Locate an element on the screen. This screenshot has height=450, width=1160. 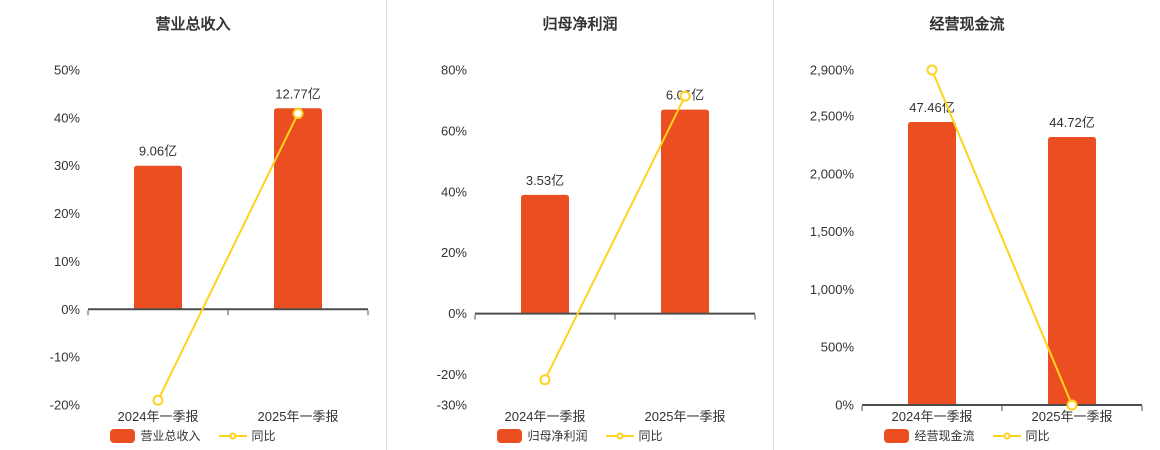
y-tick-label: 30% is located at coordinates (67, 165).